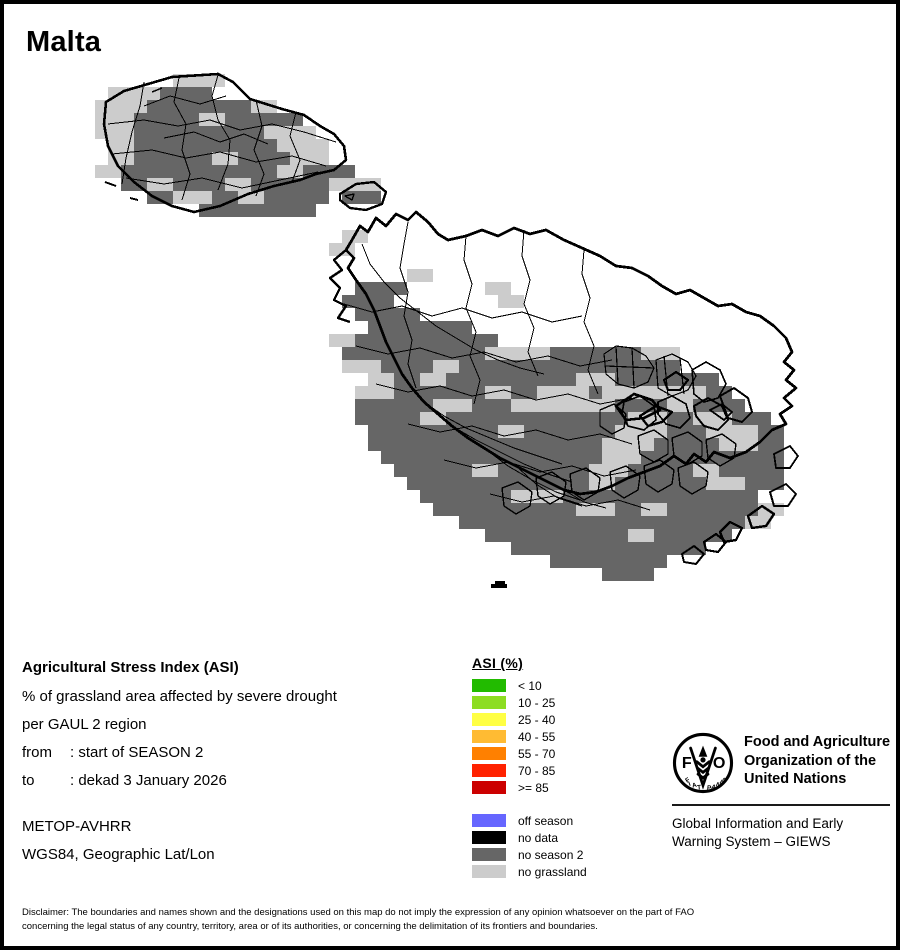  Describe the element at coordinates (489, 787) in the screenshot. I see `legend-swatch-gte85` at that location.